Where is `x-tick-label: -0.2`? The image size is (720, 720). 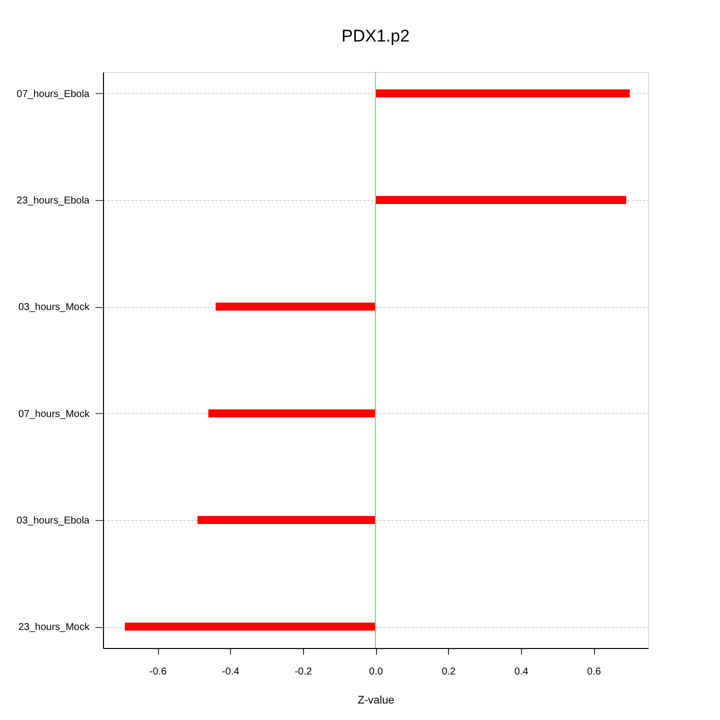
x-tick-label: -0.2 is located at coordinates (303, 672).